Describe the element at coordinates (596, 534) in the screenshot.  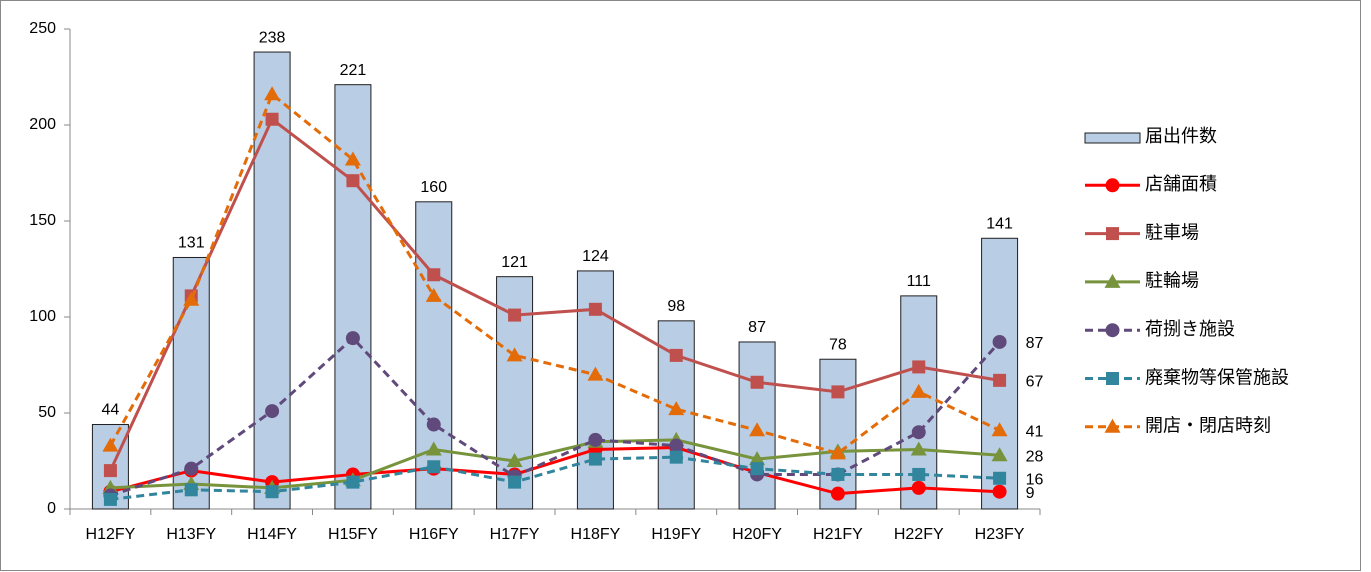
I see `x-tick-label: H18FY` at that location.